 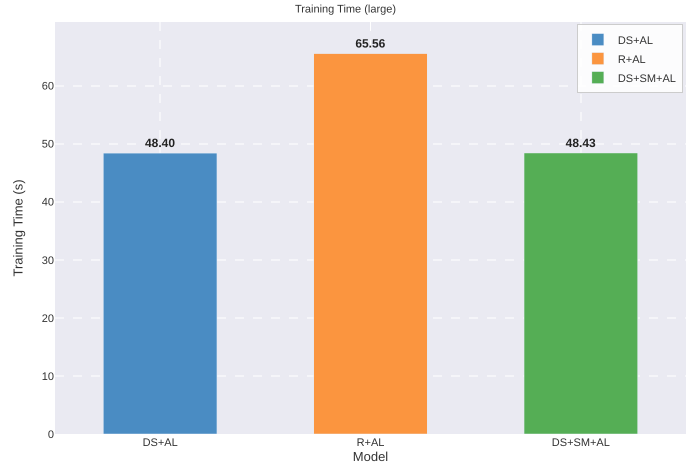 What do you see at coordinates (48, 260) in the screenshot?
I see `y-tick-label: 30` at bounding box center [48, 260].